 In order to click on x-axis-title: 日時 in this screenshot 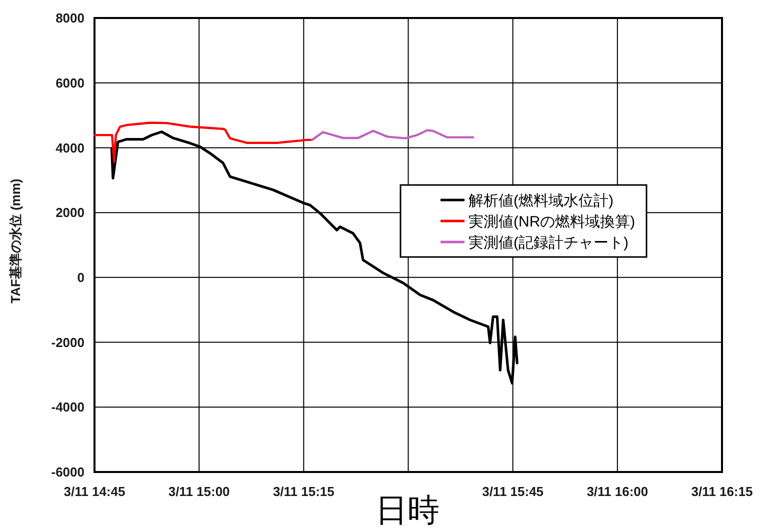, I will do `click(407, 510)`.